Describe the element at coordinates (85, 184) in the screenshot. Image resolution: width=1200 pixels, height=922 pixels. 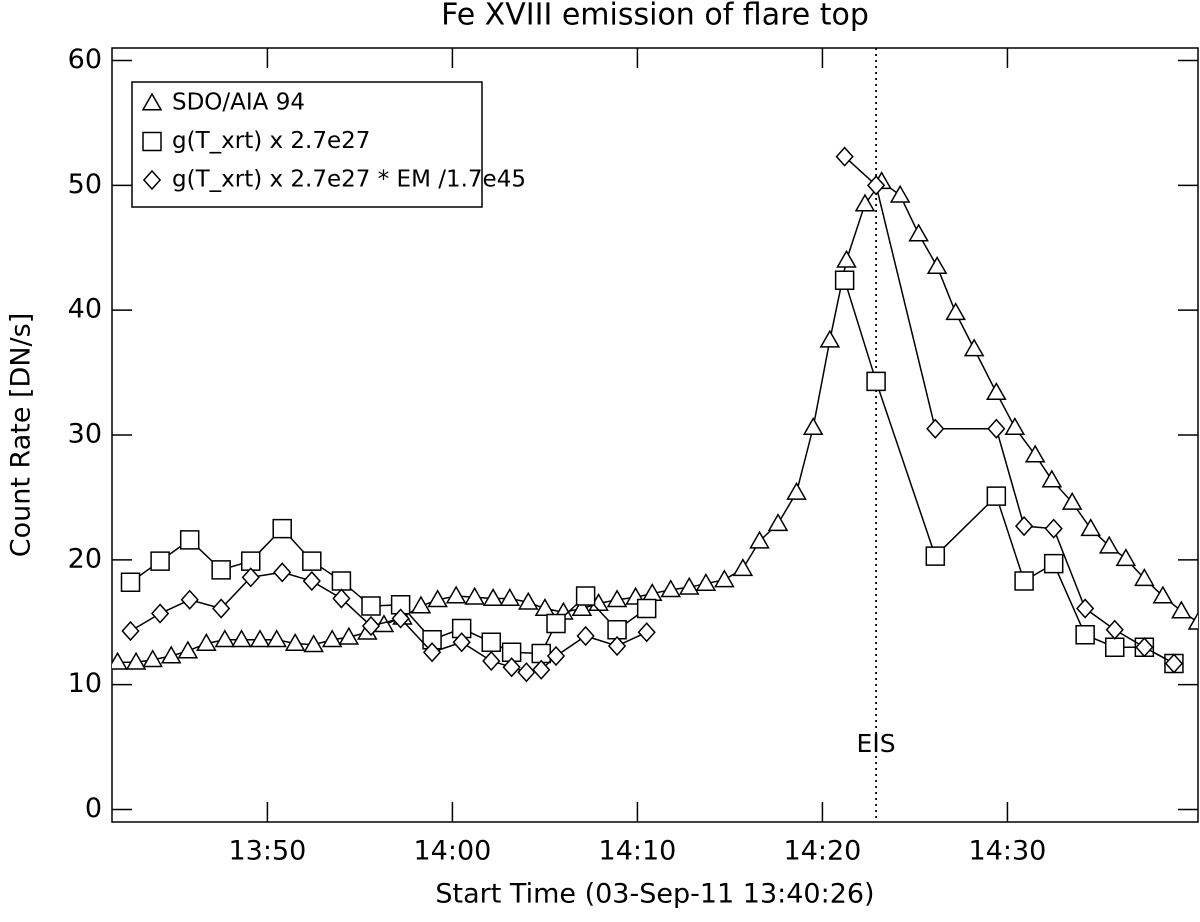
I see `y-tick-label: 50` at that location.